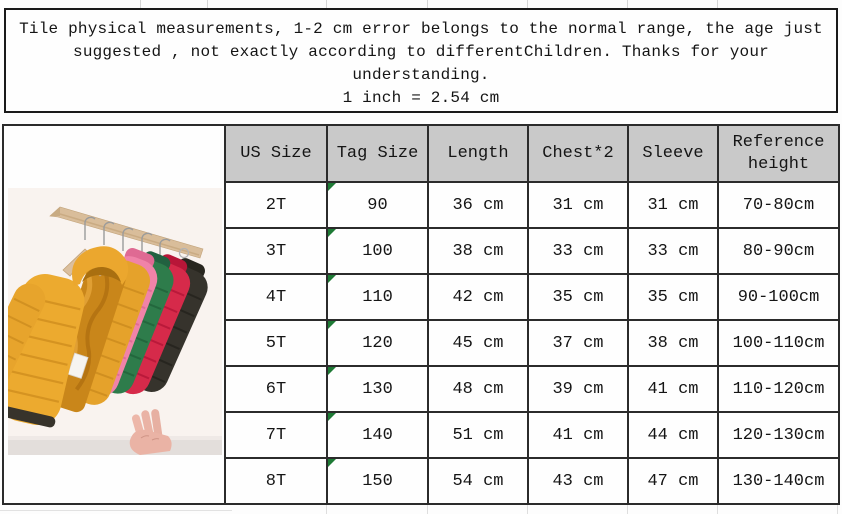  What do you see at coordinates (778, 297) in the screenshot?
I see `cell-reference-height: 90-100cm` at bounding box center [778, 297].